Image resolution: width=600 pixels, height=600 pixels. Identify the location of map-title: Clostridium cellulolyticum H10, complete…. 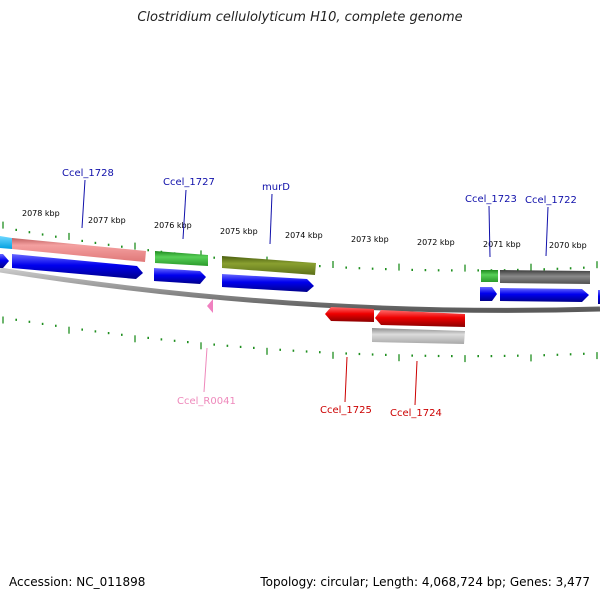
(300, 17).